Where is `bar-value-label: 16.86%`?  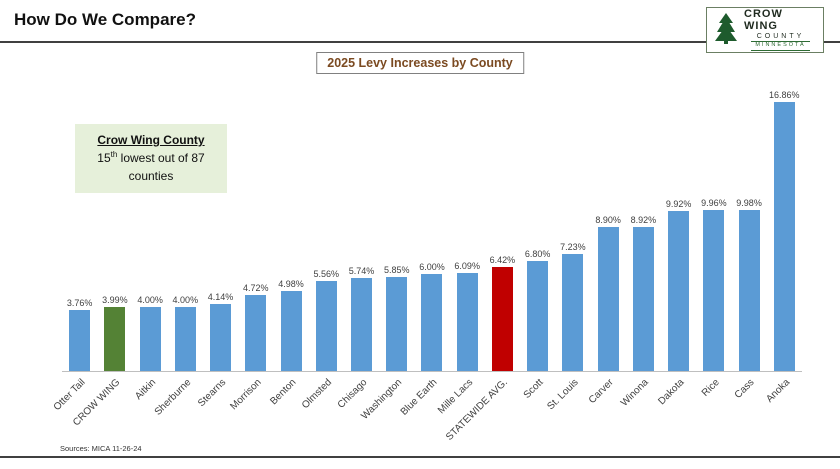
bar-value-label: 16.86% is located at coordinates (784, 95).